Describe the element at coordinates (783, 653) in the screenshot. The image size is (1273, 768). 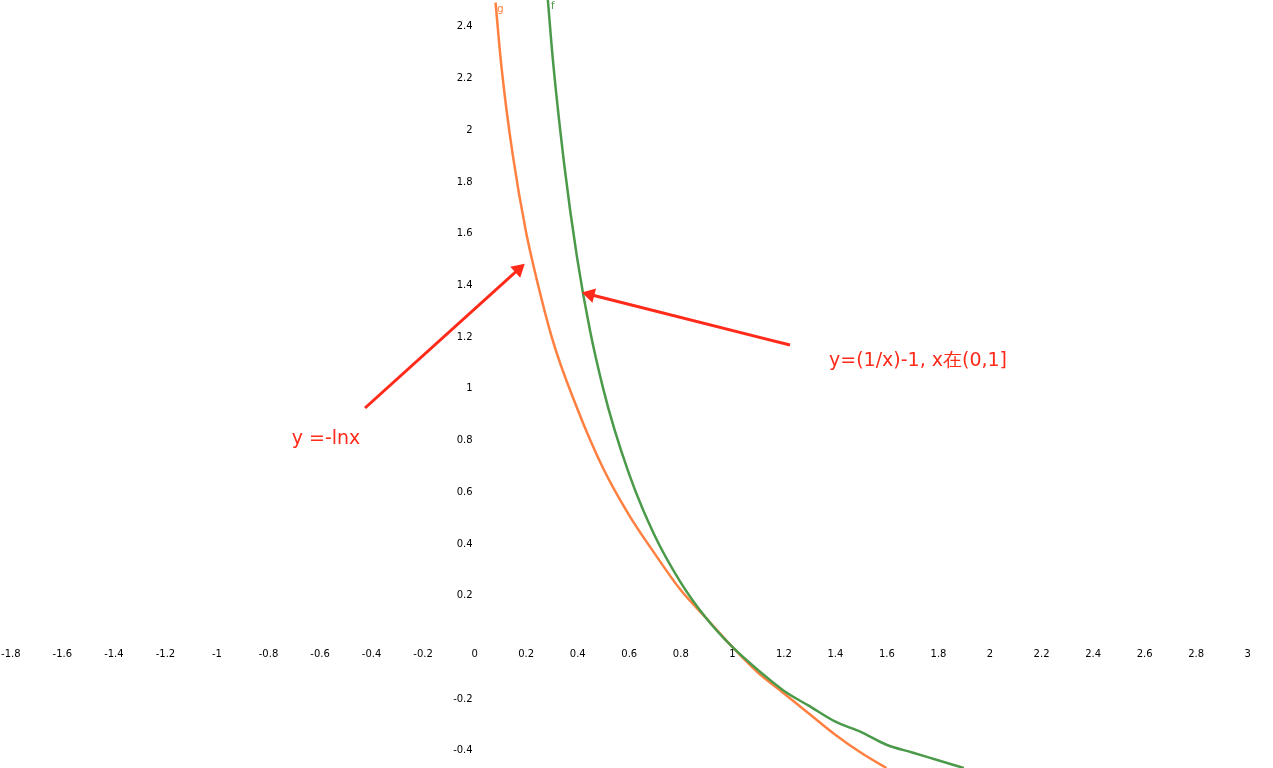
I see `x-tick-label: 1.2` at that location.